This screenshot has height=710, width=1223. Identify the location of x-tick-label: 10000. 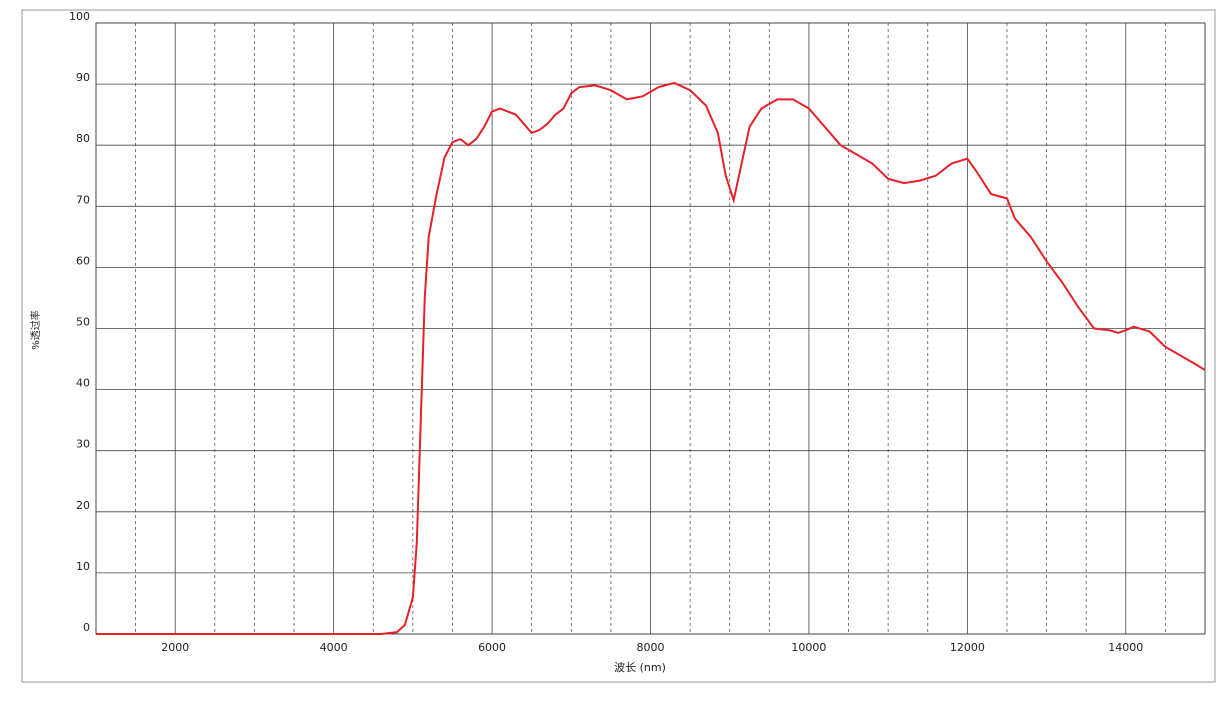
(808, 647).